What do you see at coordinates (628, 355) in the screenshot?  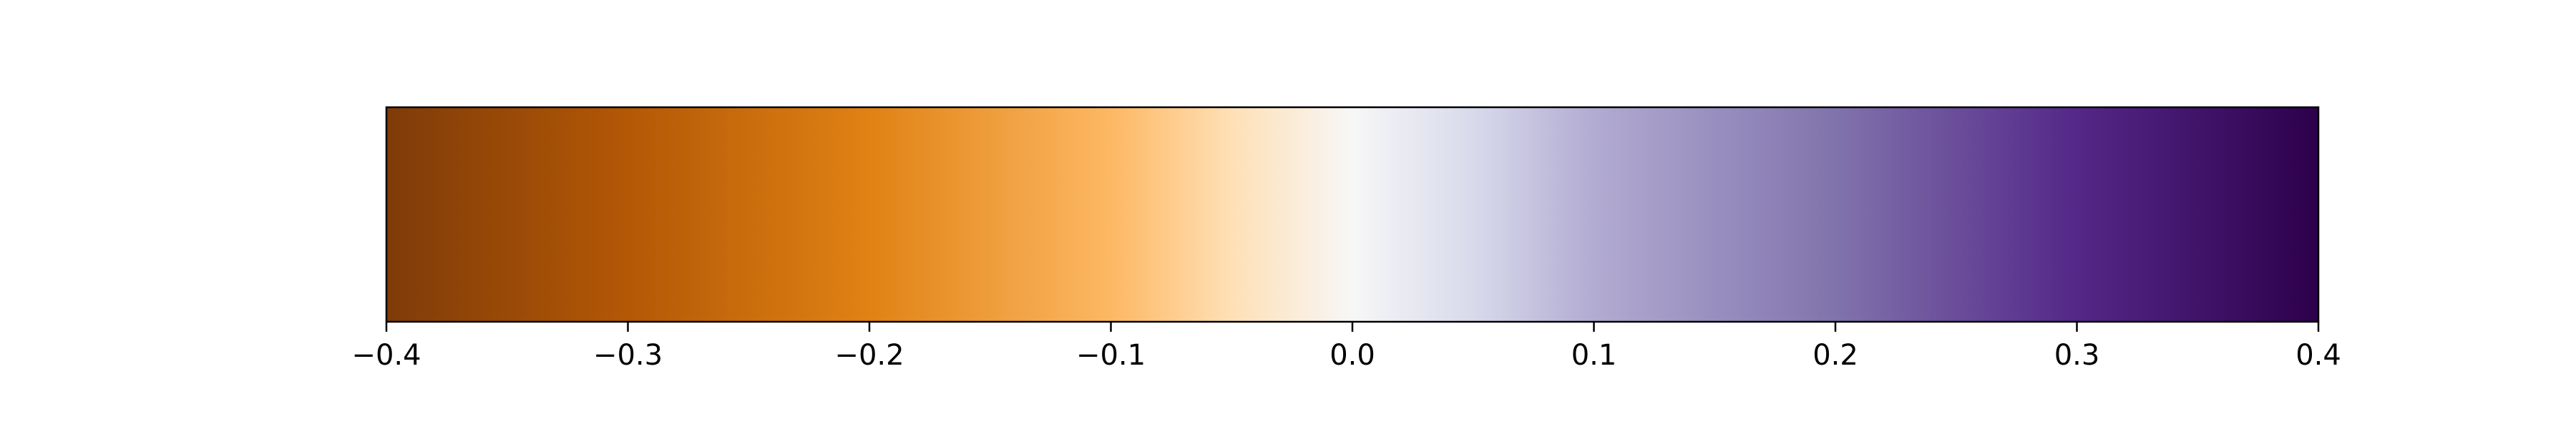 I see `tick-label: −0.3` at bounding box center [628, 355].